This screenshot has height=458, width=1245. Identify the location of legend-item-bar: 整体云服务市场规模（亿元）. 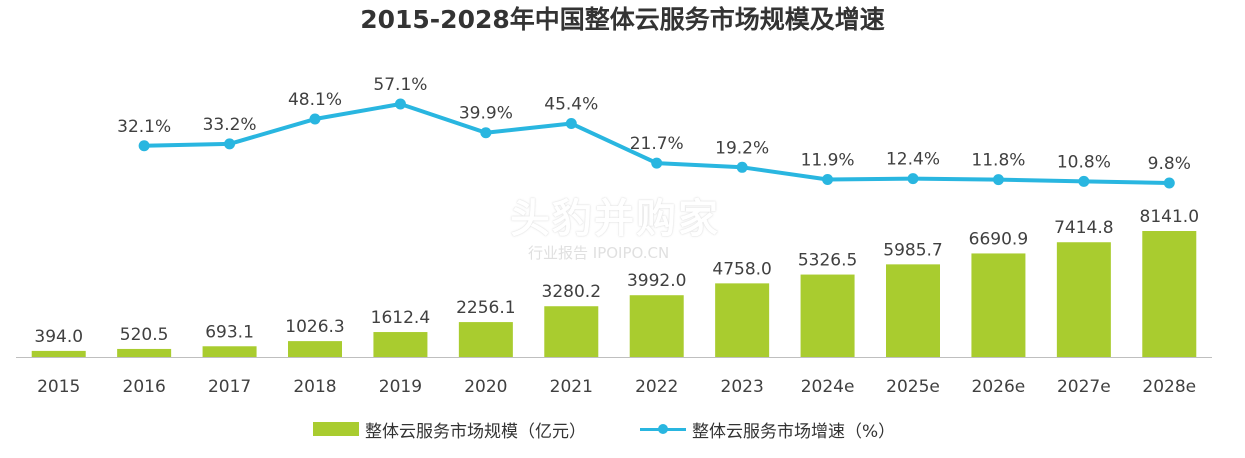
(449, 429).